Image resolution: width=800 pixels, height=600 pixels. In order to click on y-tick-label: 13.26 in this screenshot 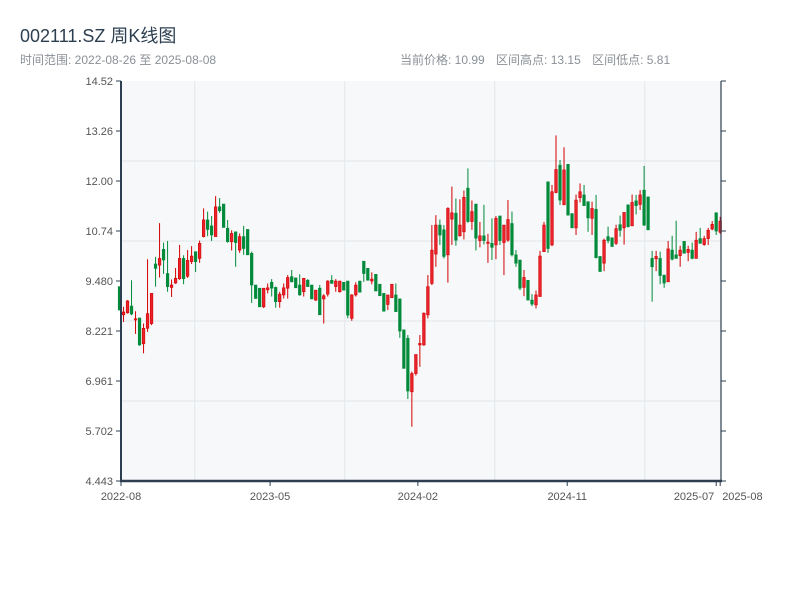, I will do `click(99, 132)`.